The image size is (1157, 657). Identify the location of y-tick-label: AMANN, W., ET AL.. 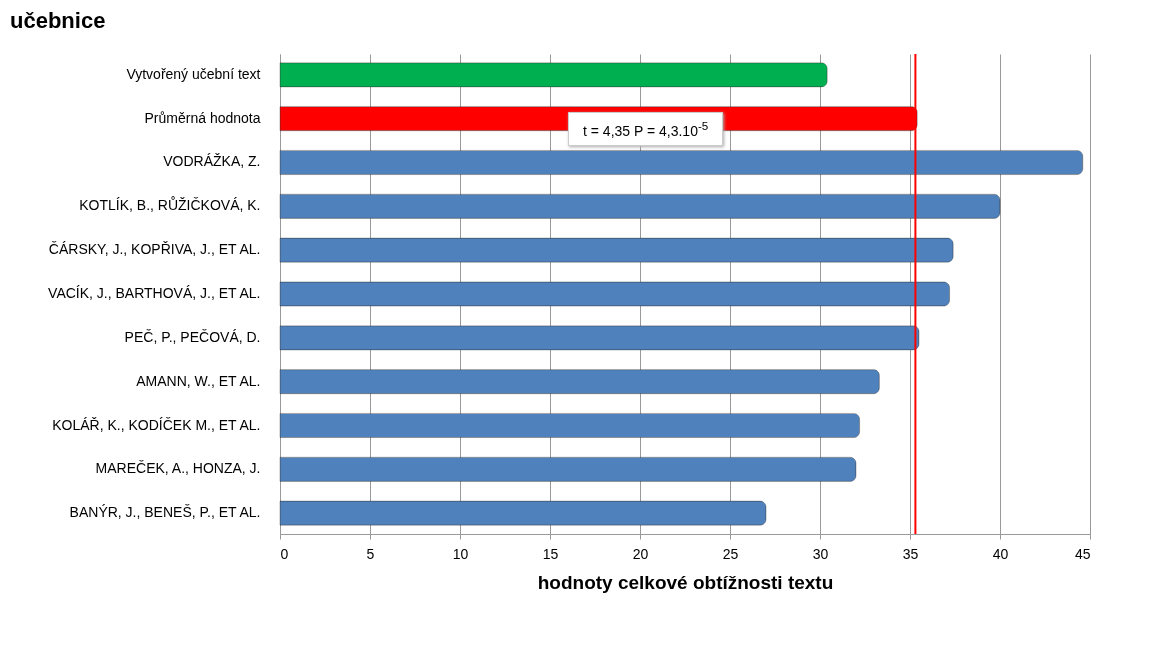
(198, 380).